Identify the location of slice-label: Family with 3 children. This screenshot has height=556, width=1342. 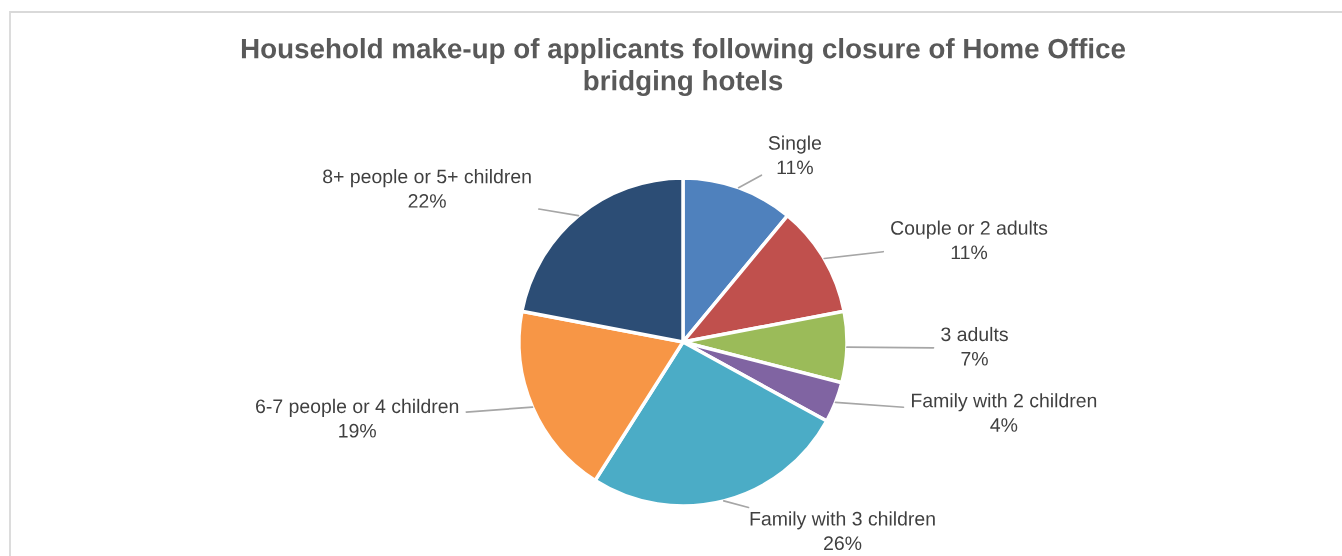
(842, 520).